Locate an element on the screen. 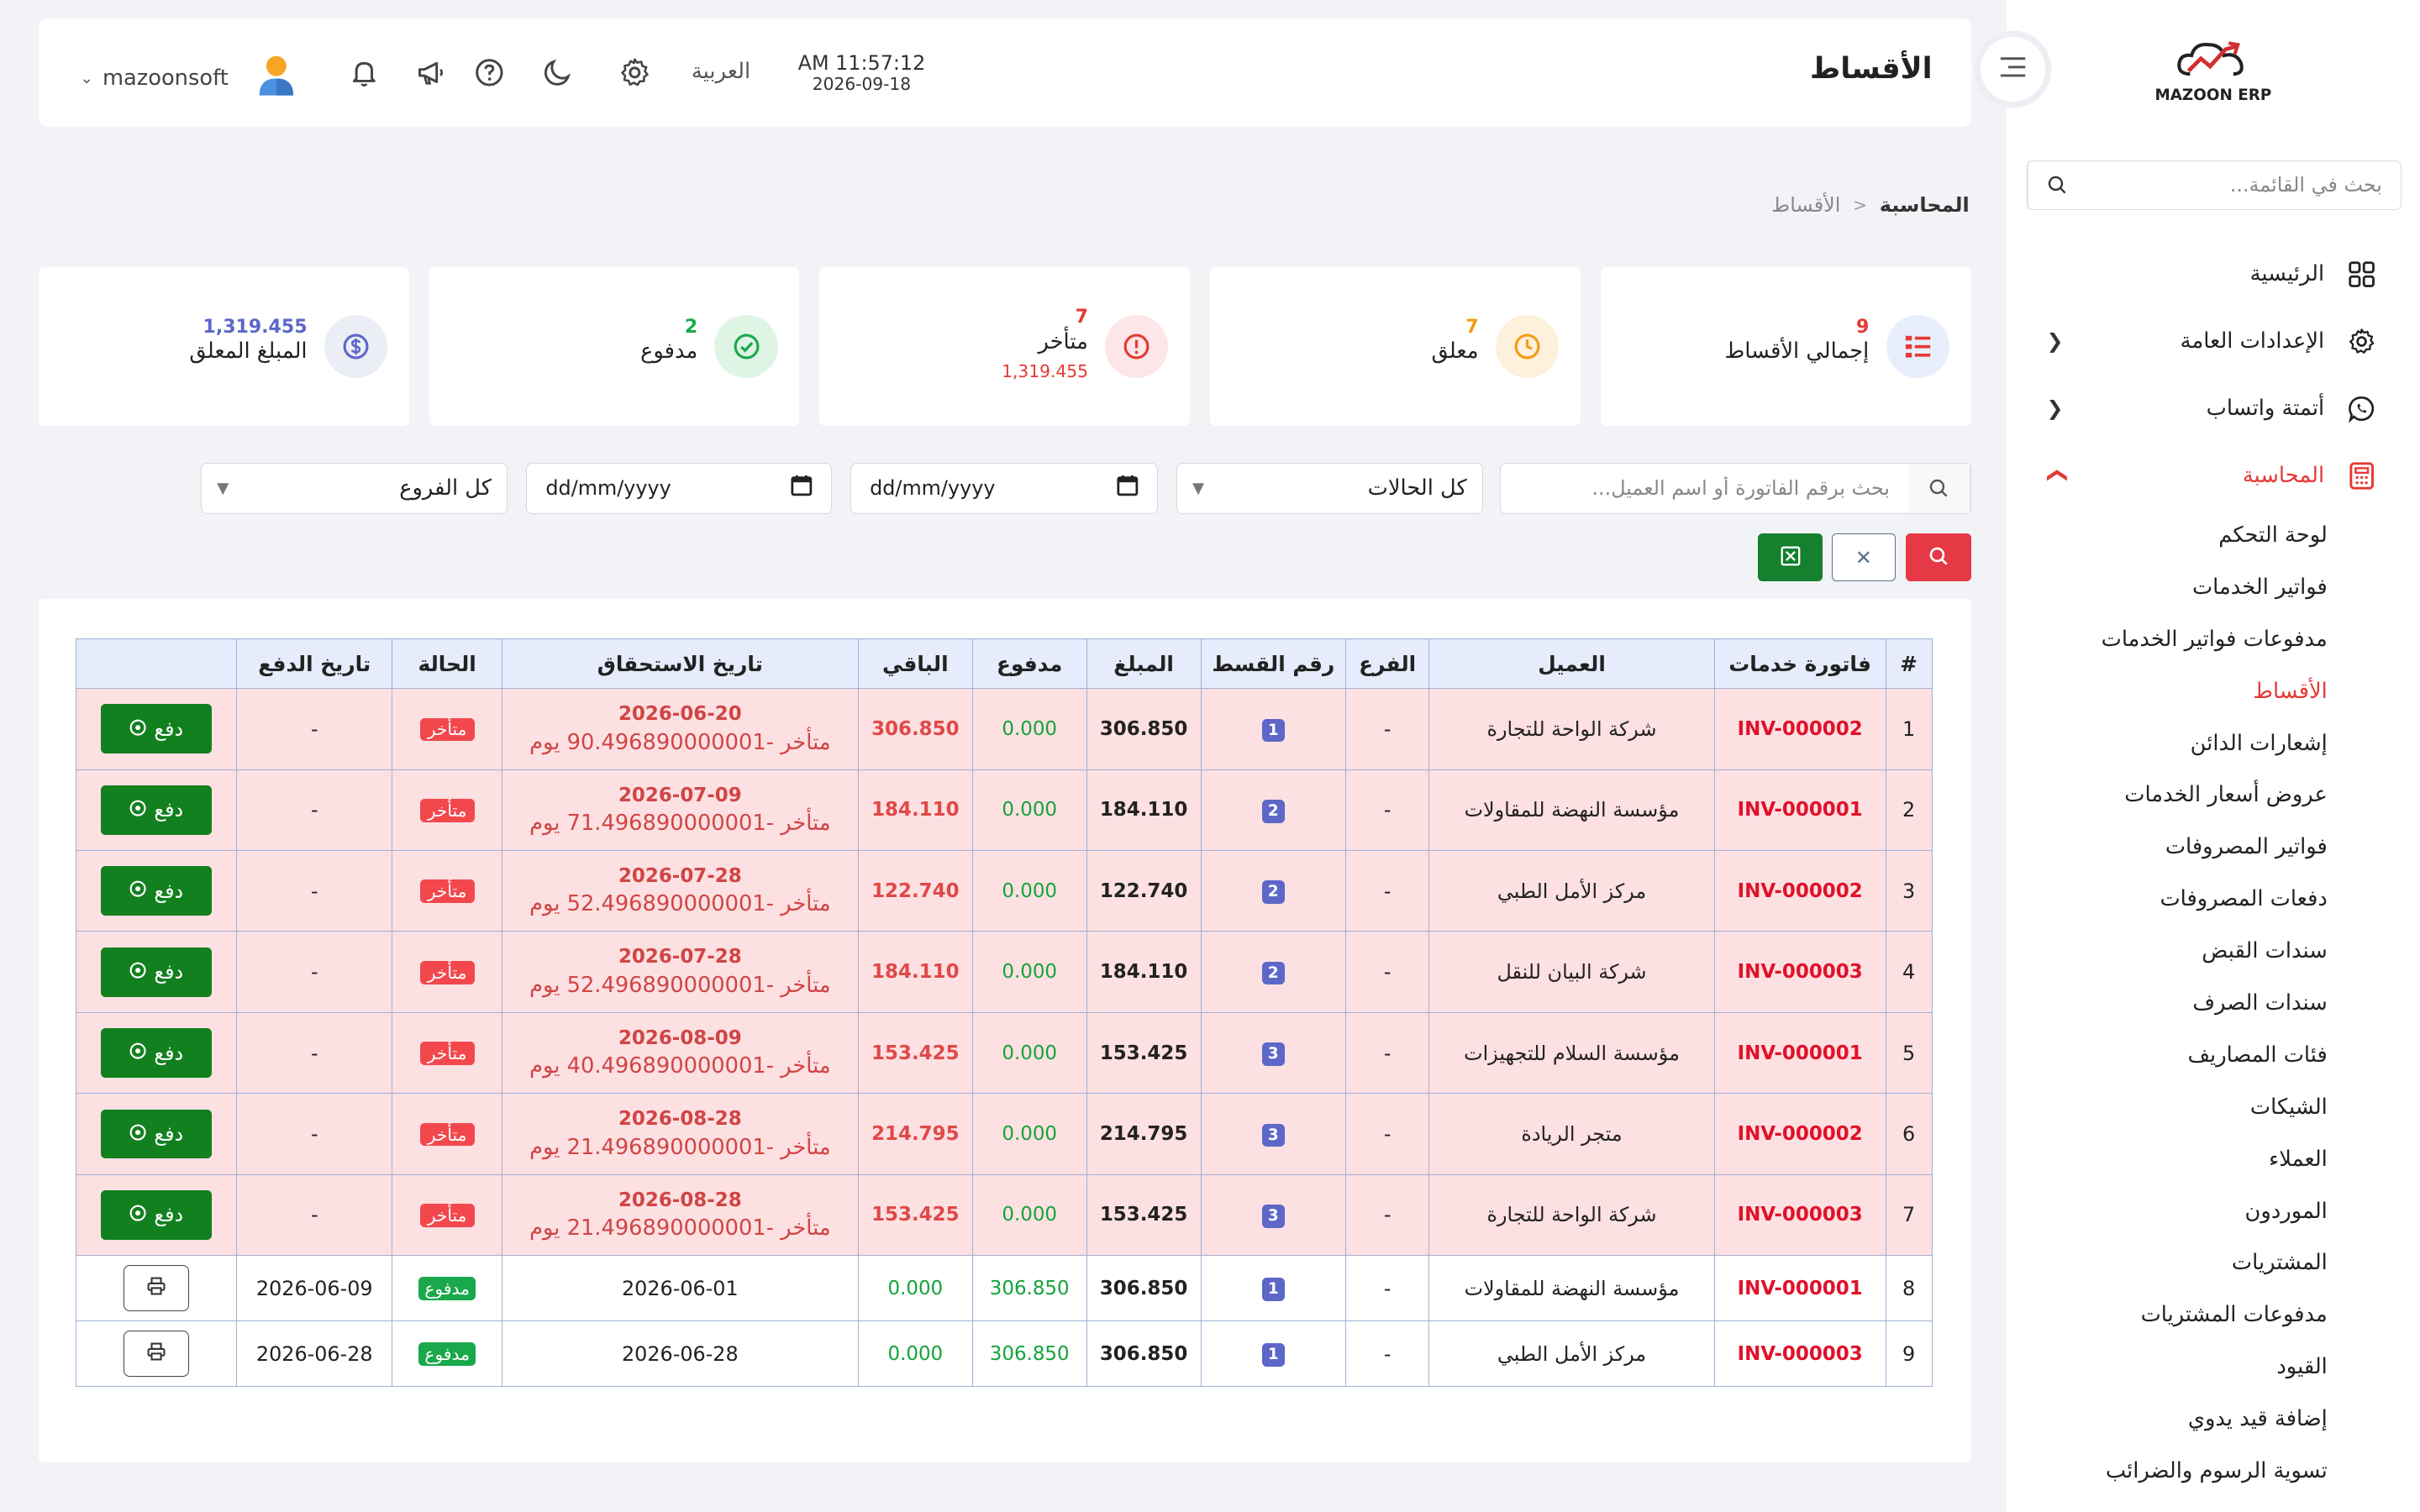 The width and height of the screenshot is (2420, 1512). sidebar-subitem: المشتريات is located at coordinates (2279, 1263).